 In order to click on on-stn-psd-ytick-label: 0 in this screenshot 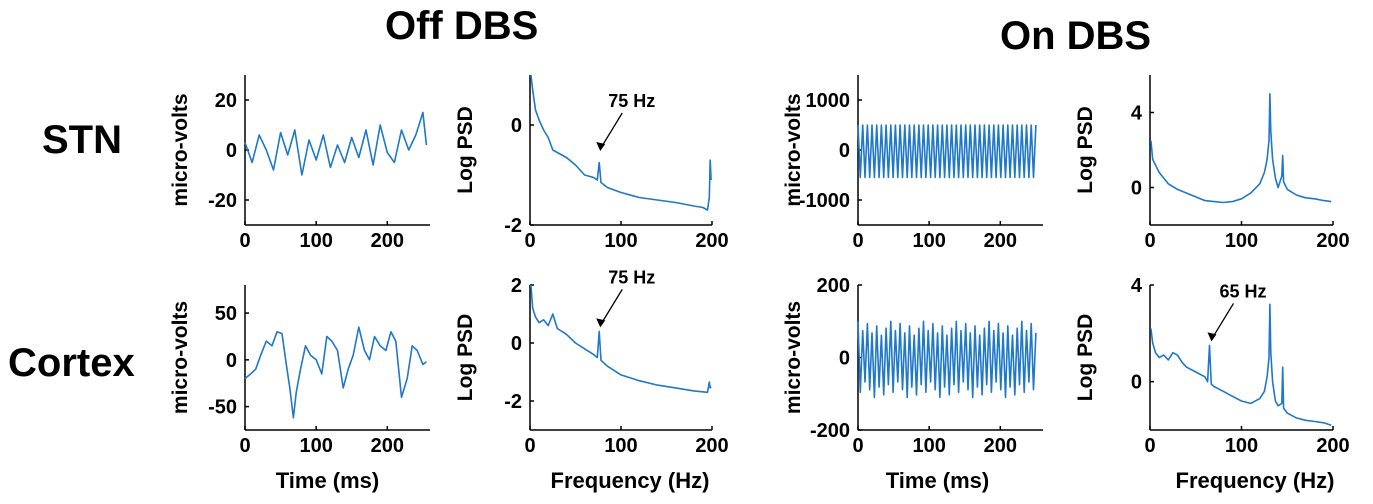, I will do `click(1136, 189)`.